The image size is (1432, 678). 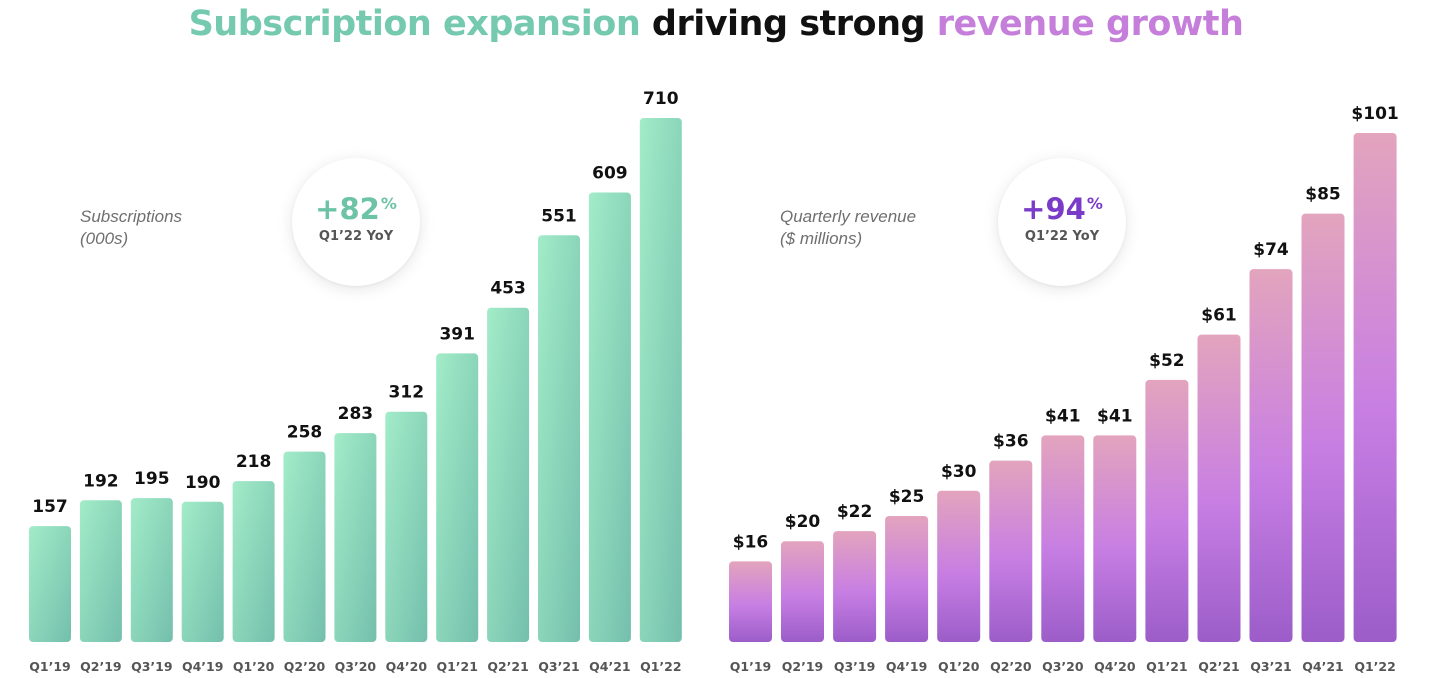 I want to click on revenue-label-line2: ($ millions), so click(x=821, y=238).